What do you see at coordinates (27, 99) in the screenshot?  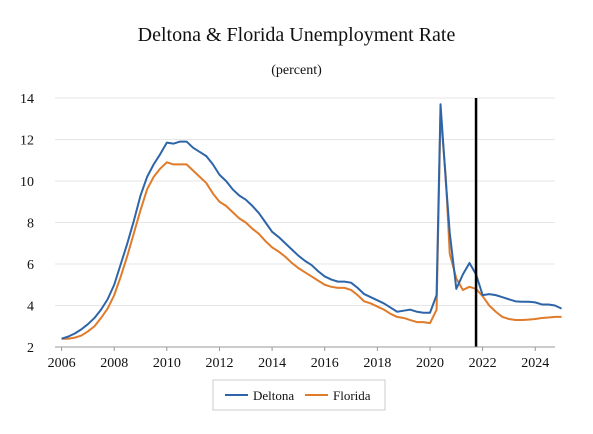 I see `y-tick-label-14: 14` at bounding box center [27, 99].